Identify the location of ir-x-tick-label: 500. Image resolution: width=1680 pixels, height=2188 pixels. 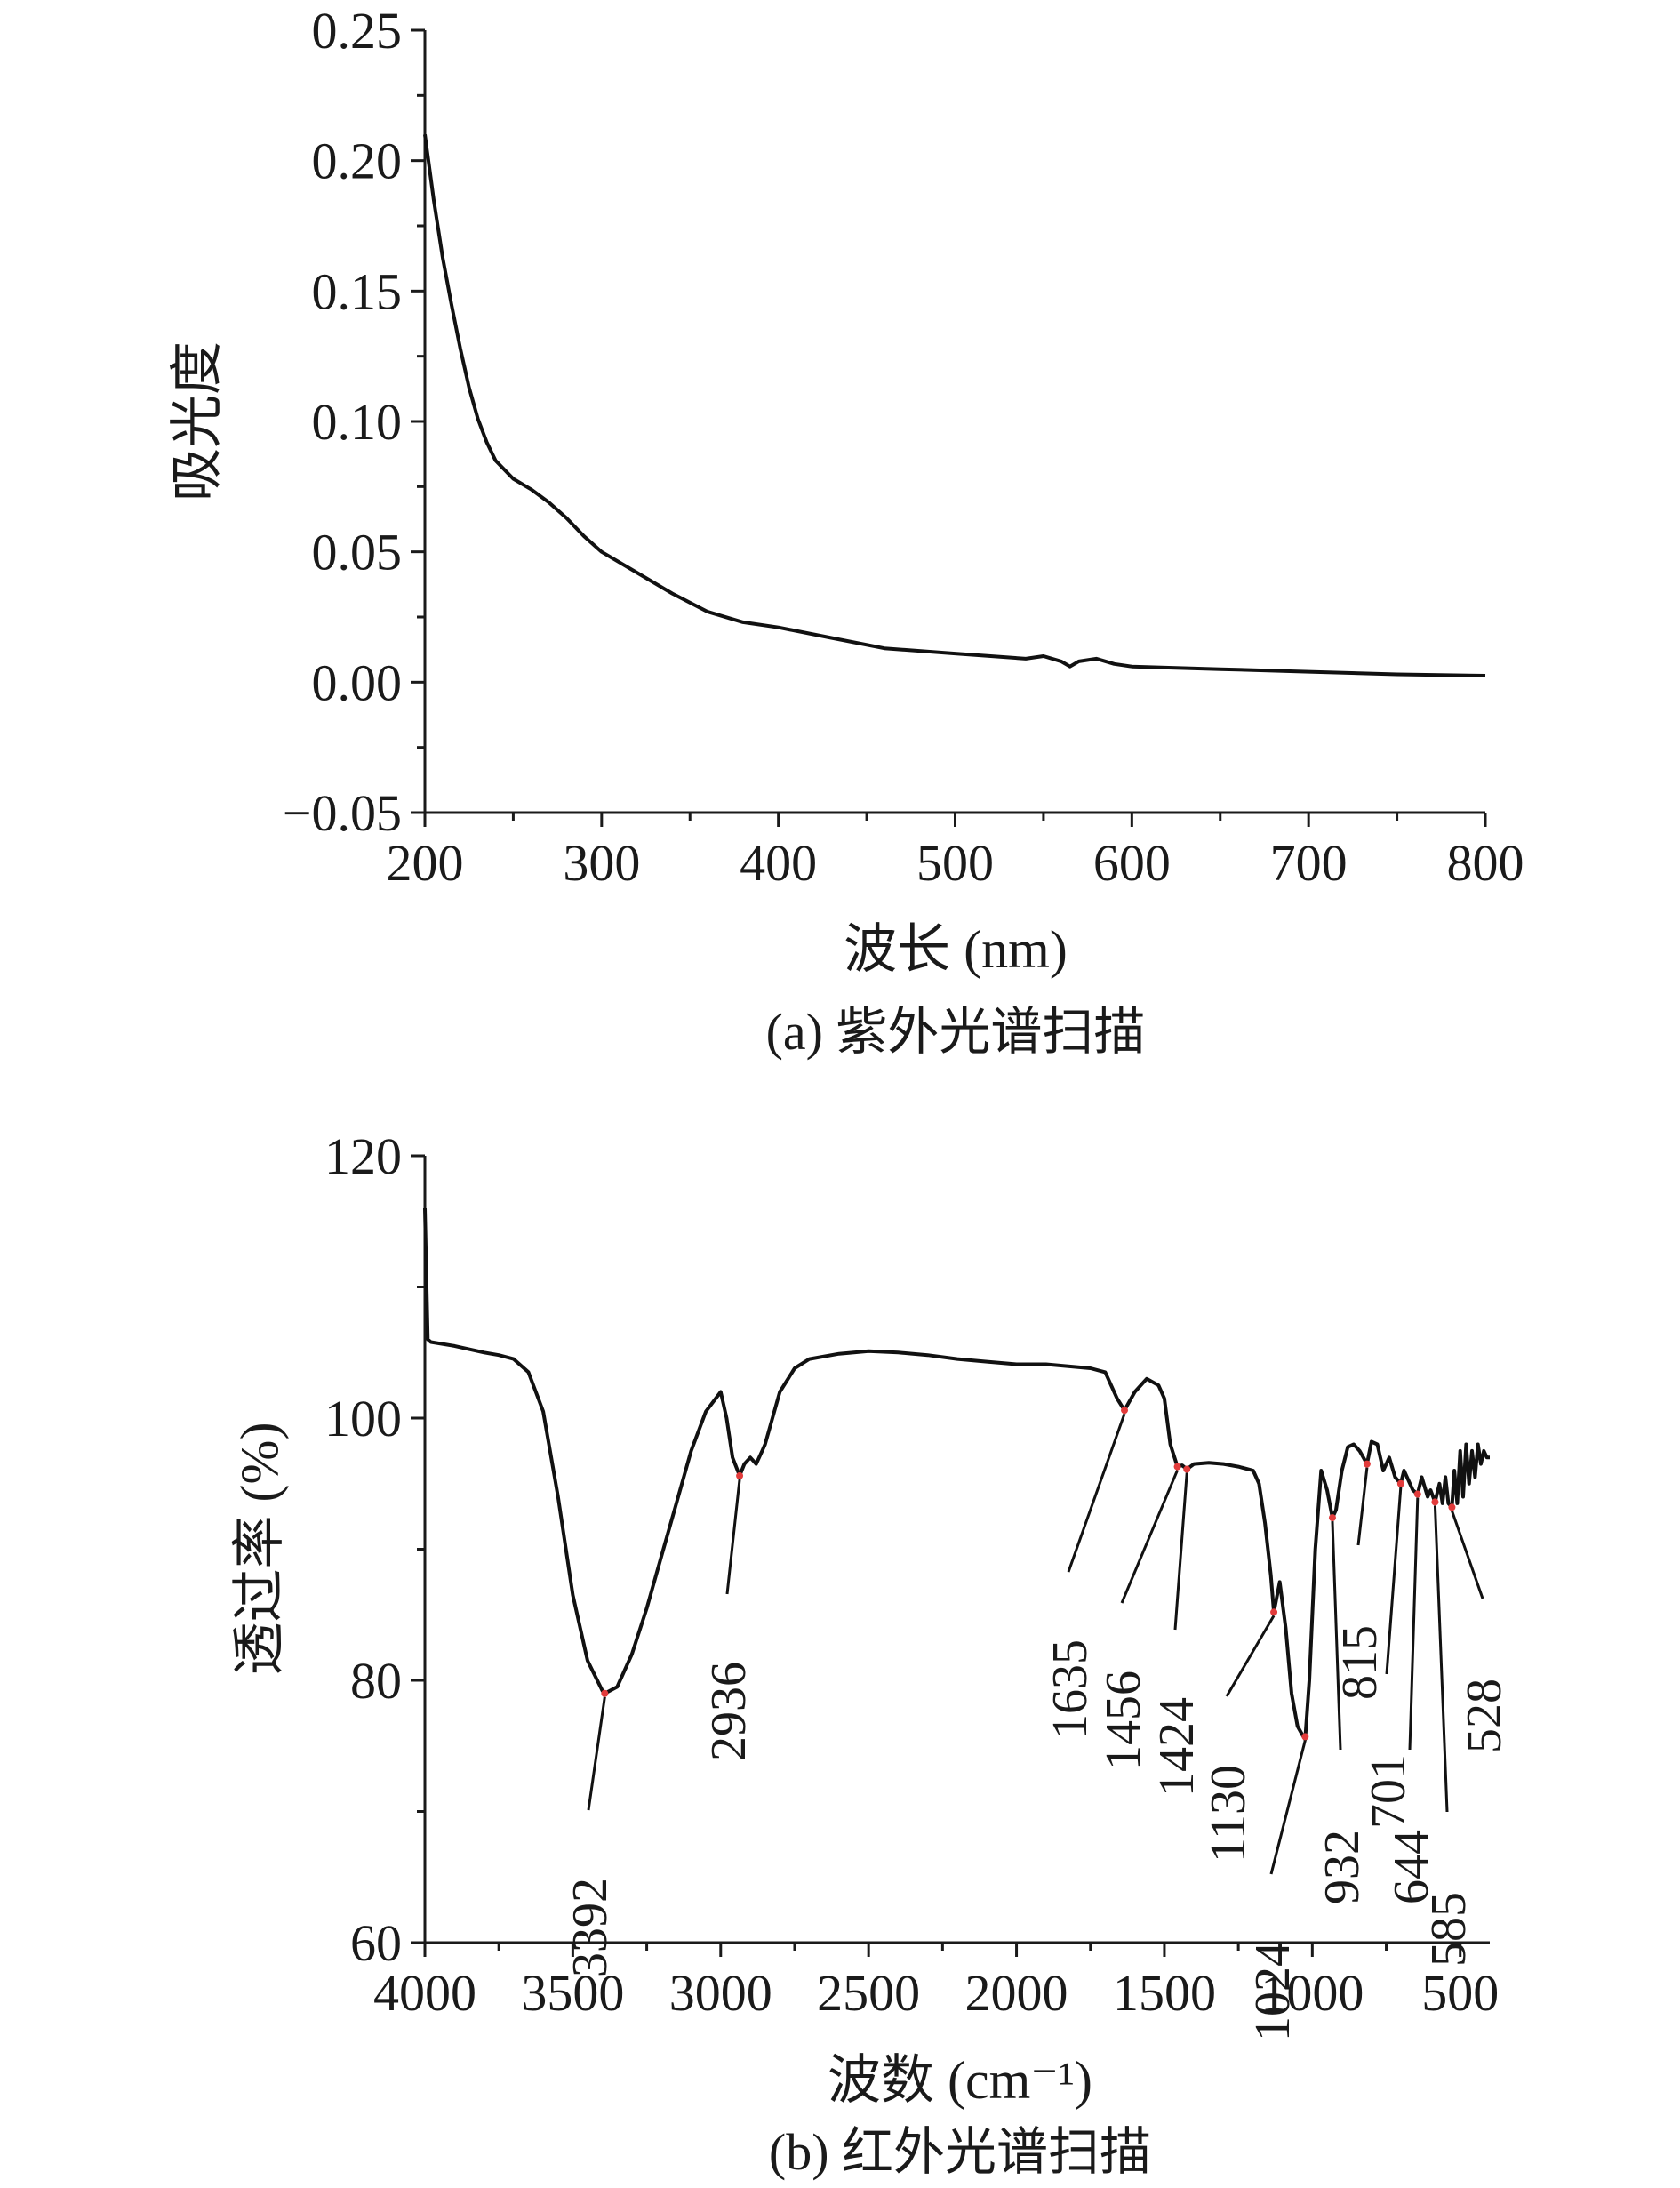
(1460, 1993).